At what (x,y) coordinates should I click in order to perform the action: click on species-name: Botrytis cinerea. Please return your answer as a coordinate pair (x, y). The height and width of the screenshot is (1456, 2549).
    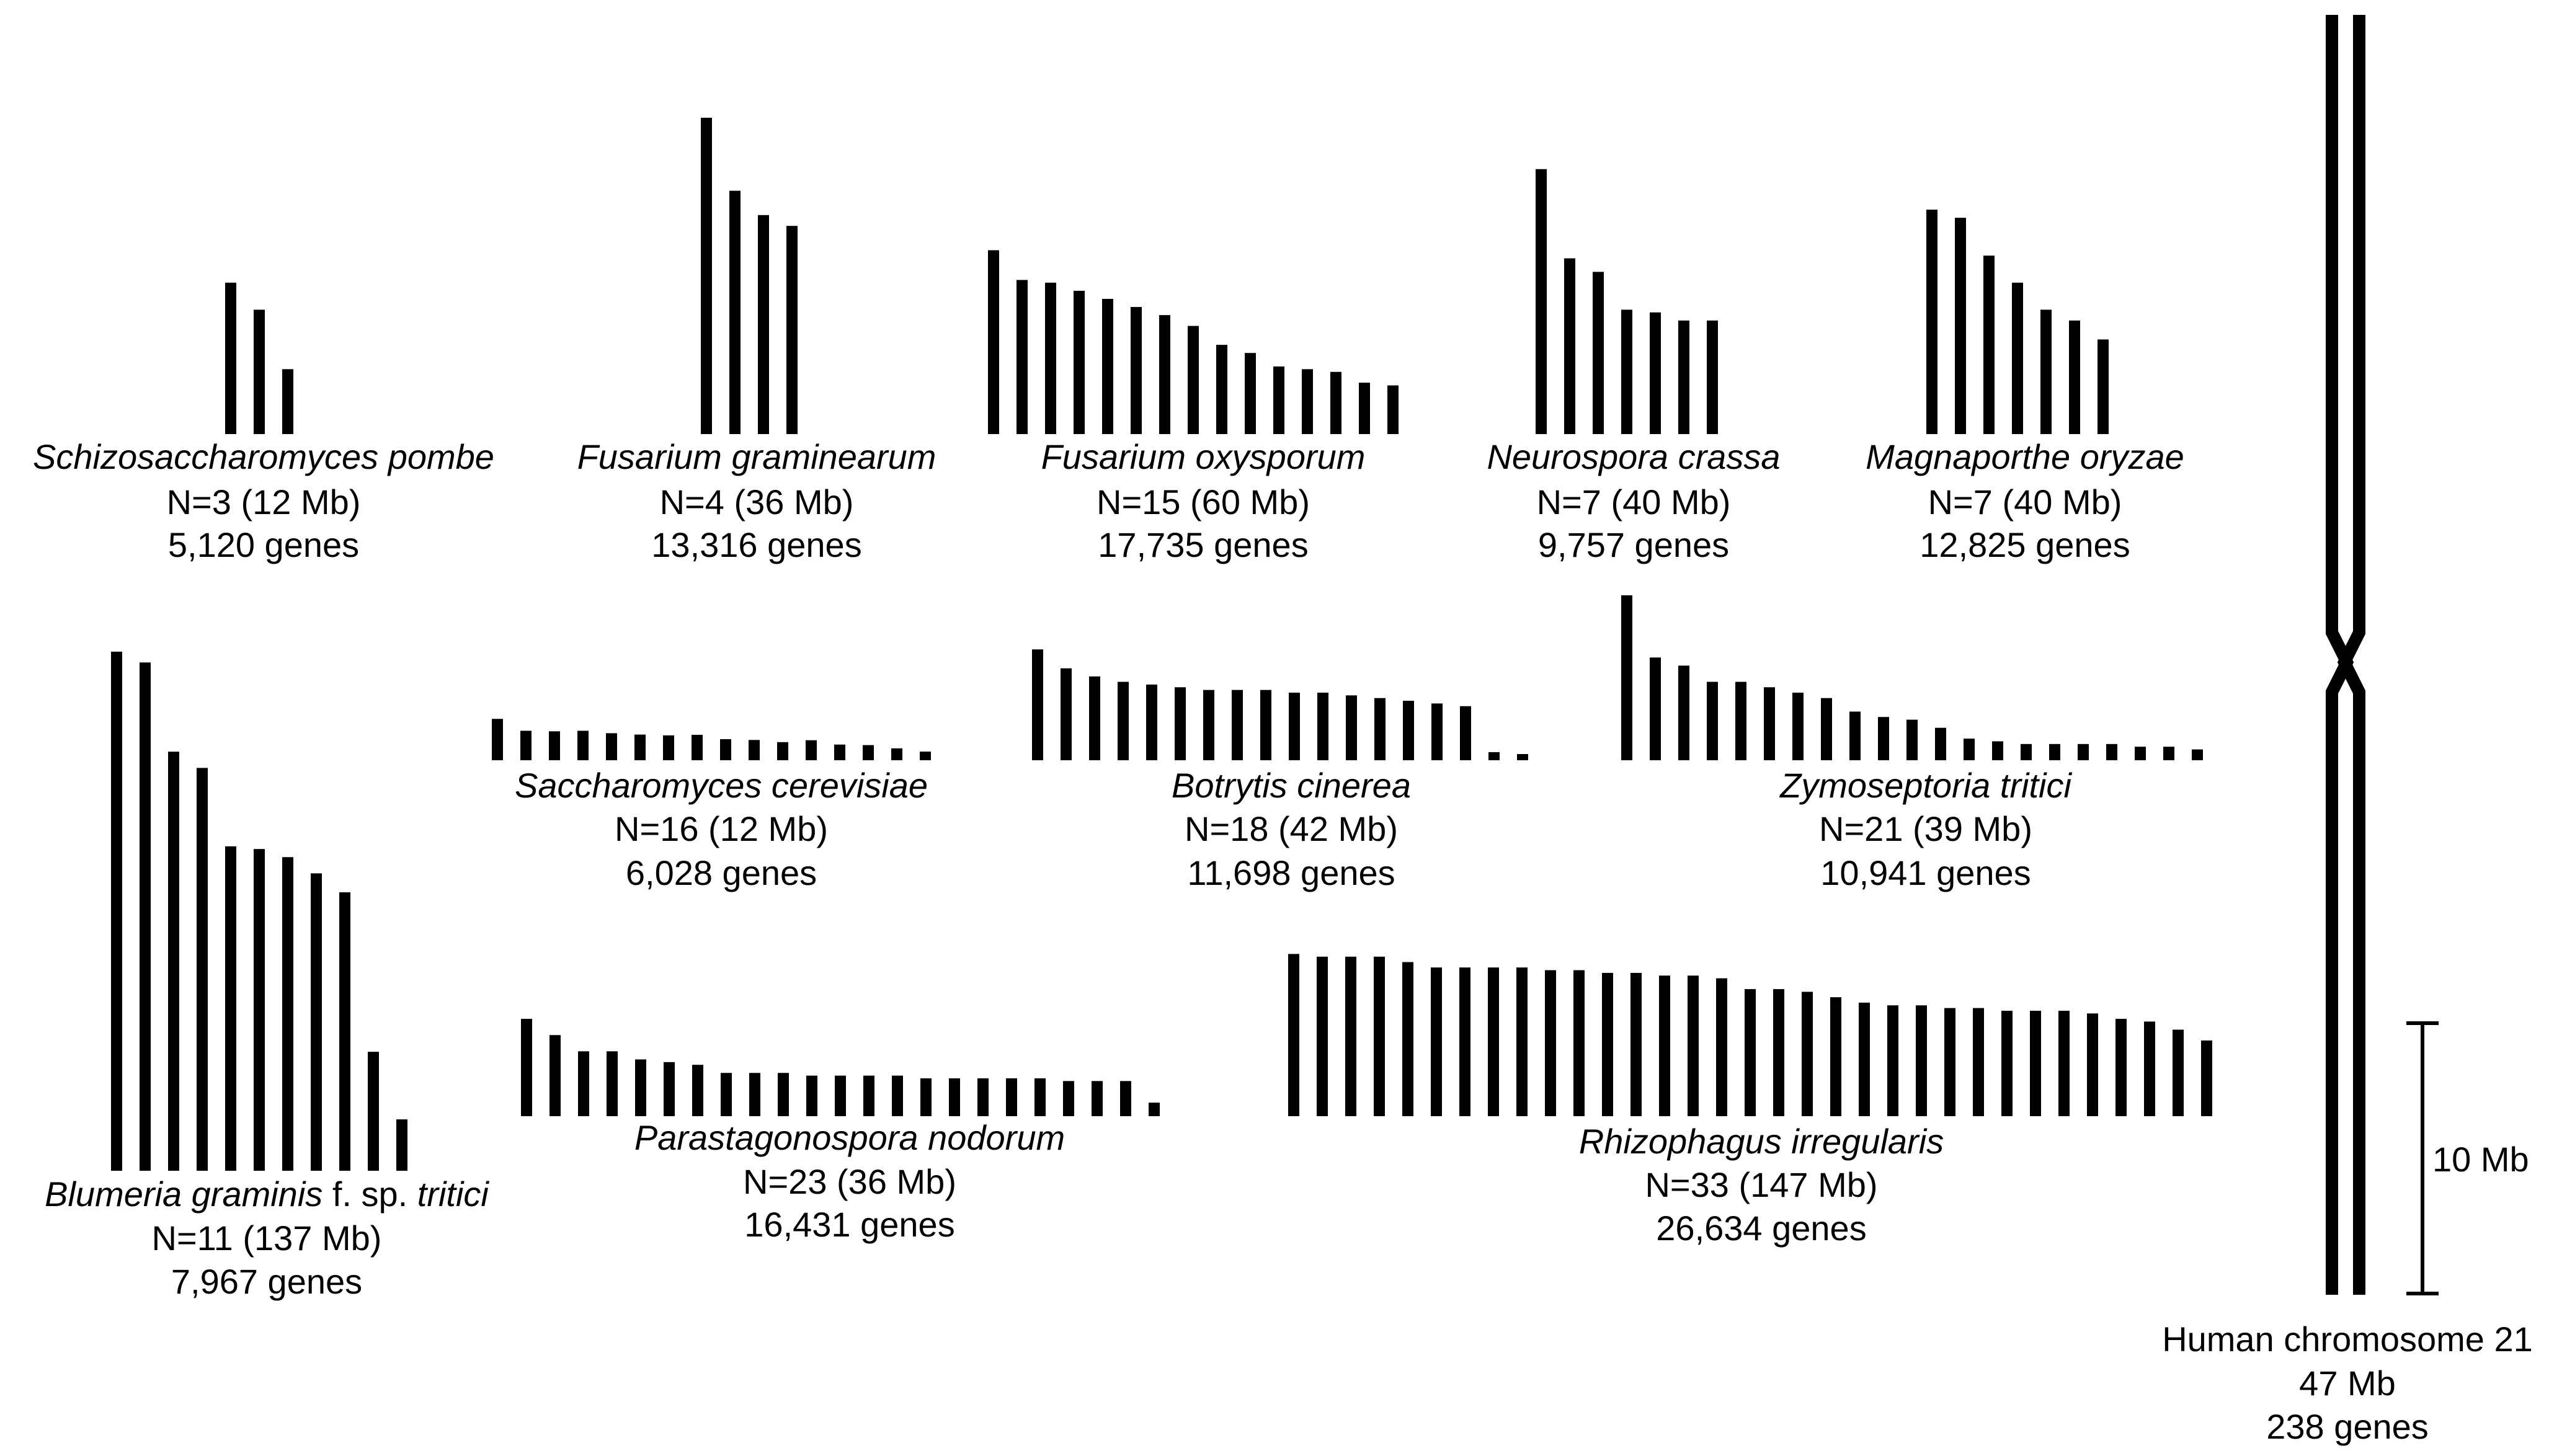
    Looking at the image, I should click on (1291, 786).